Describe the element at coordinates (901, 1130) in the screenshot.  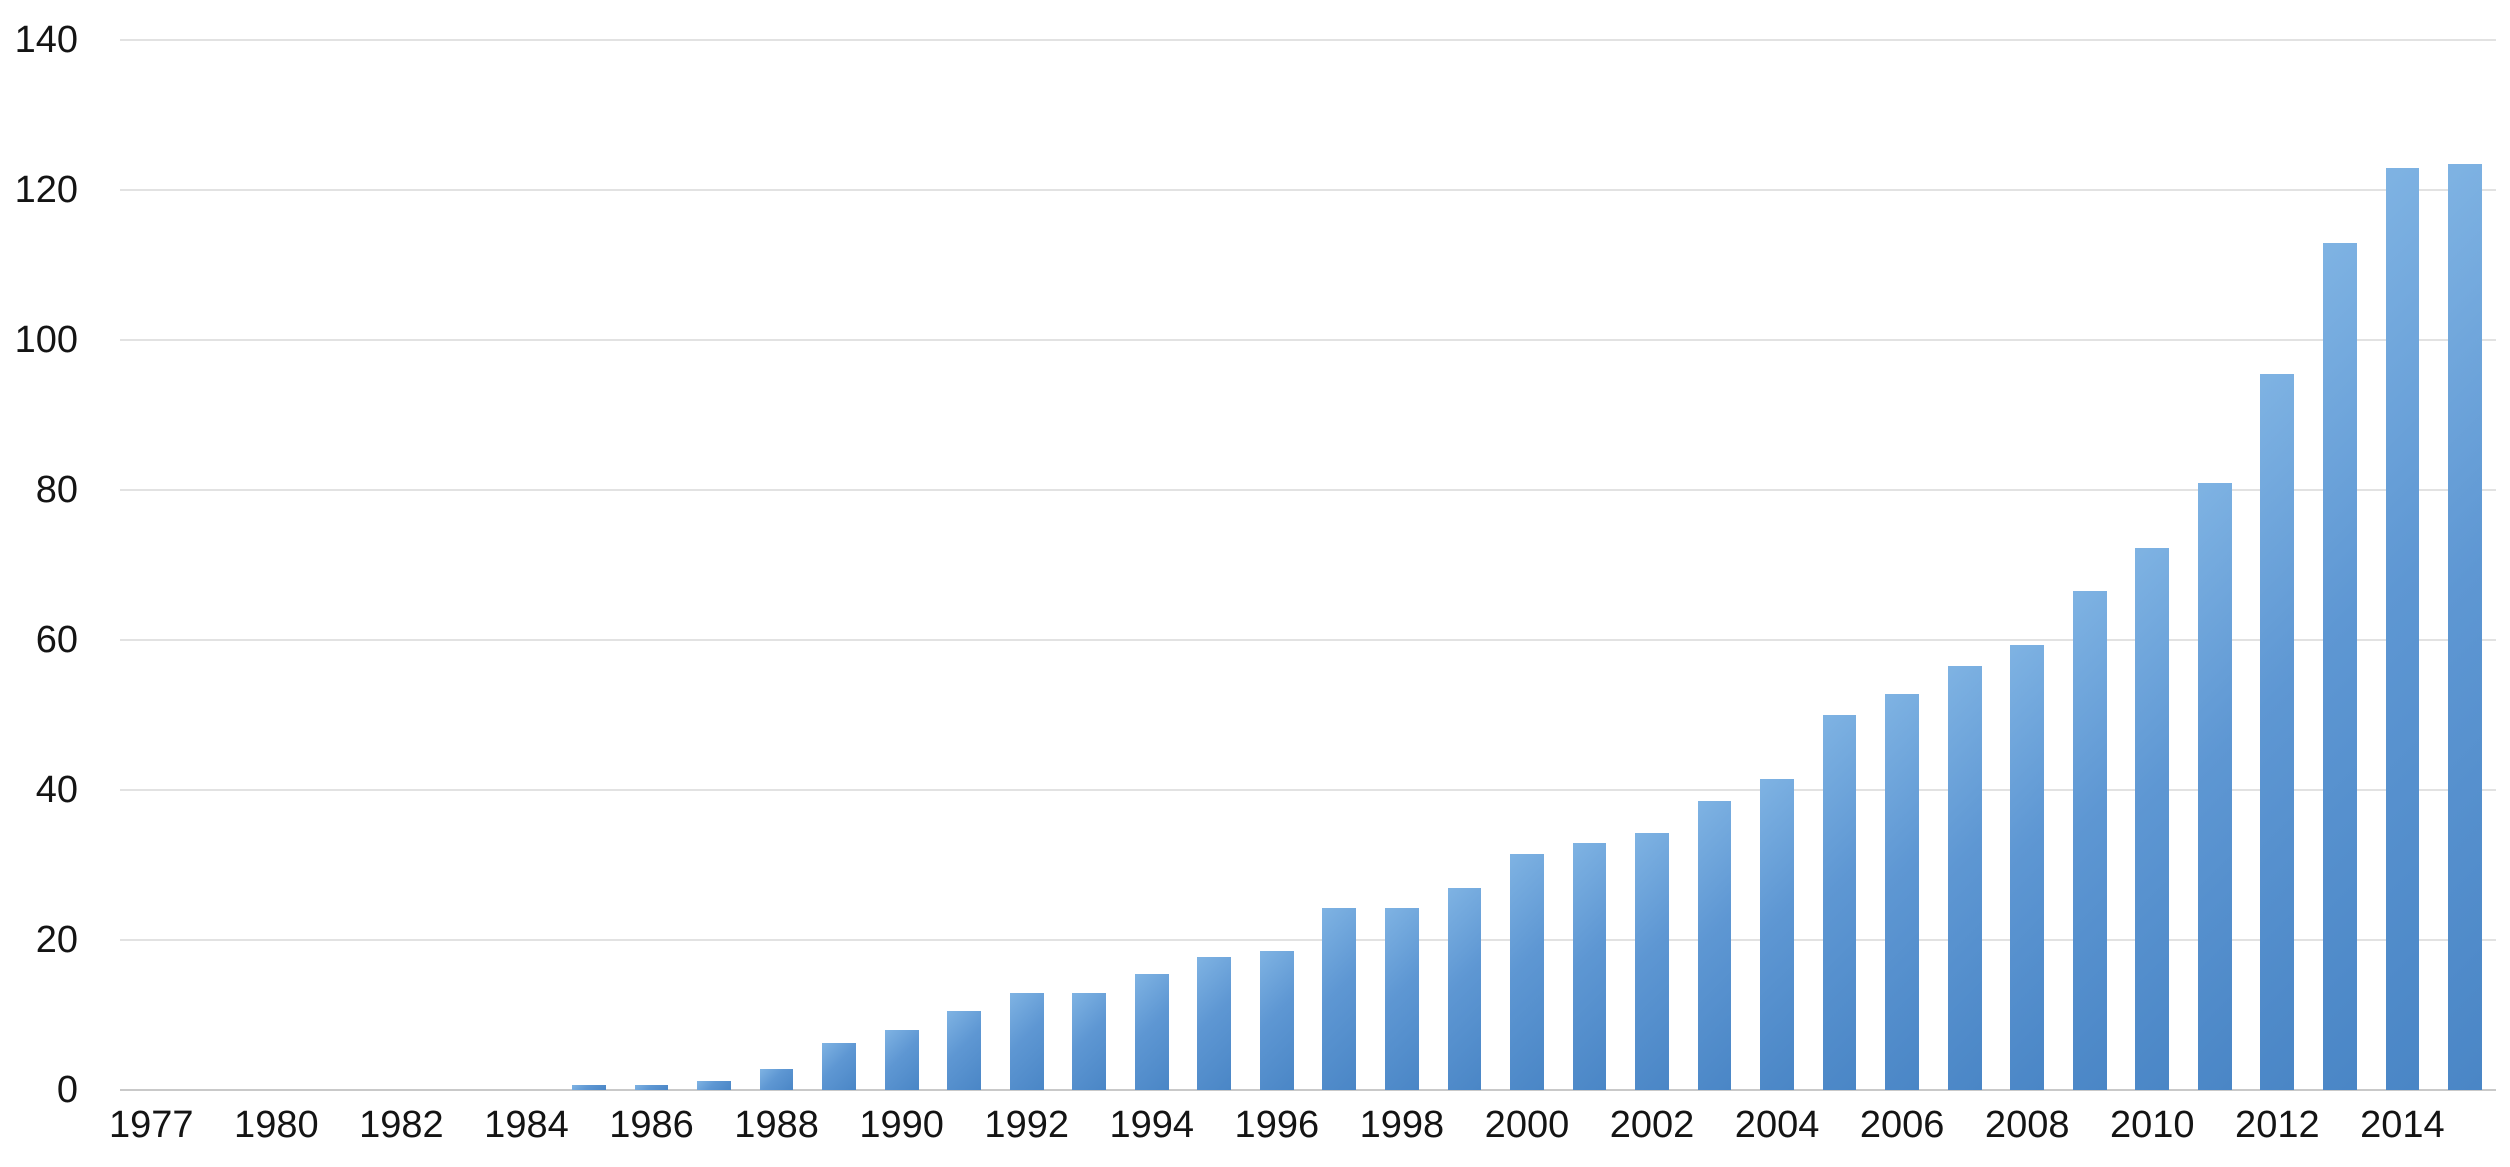
I see `x-slot: 1990` at that location.